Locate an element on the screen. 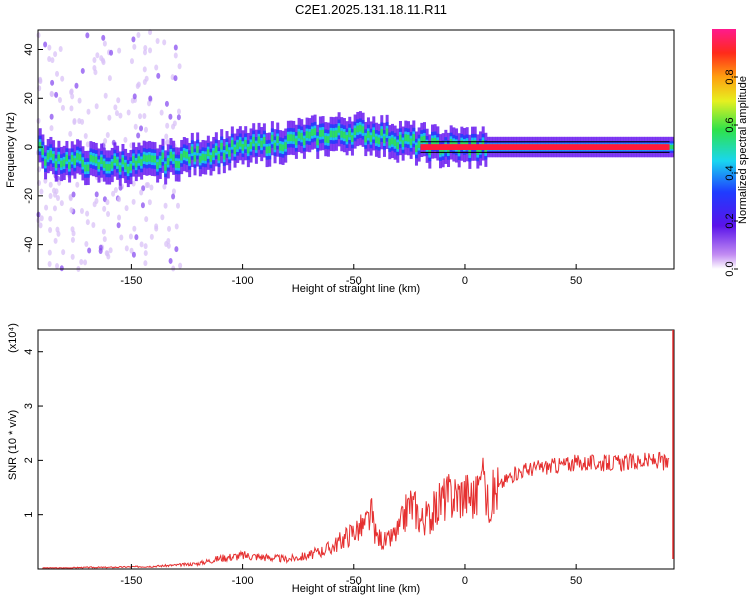 Image resolution: width=750 pixels, height=600 pixels. snr-multiplier: (x10⁴) is located at coordinates (13, 338).